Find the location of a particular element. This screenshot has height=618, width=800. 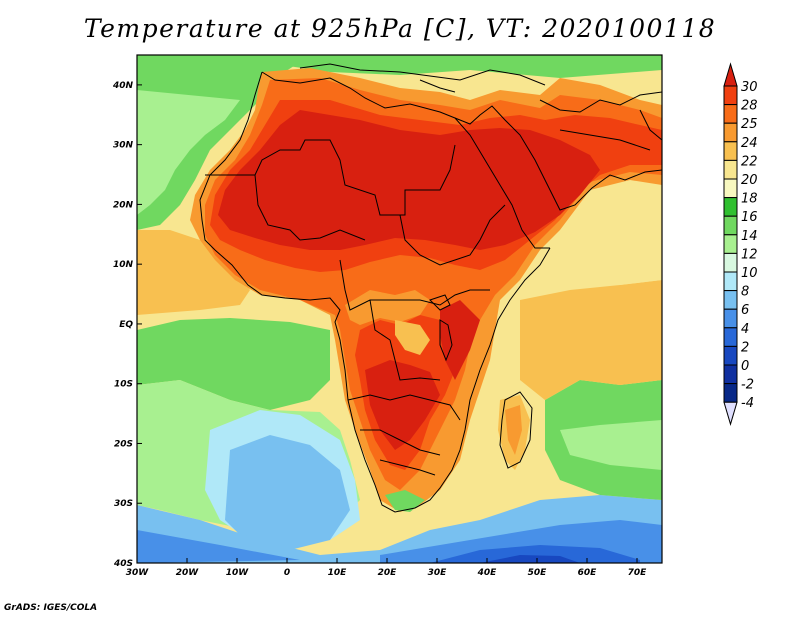

lon-tick-label: 0 is located at coordinates (287, 573).